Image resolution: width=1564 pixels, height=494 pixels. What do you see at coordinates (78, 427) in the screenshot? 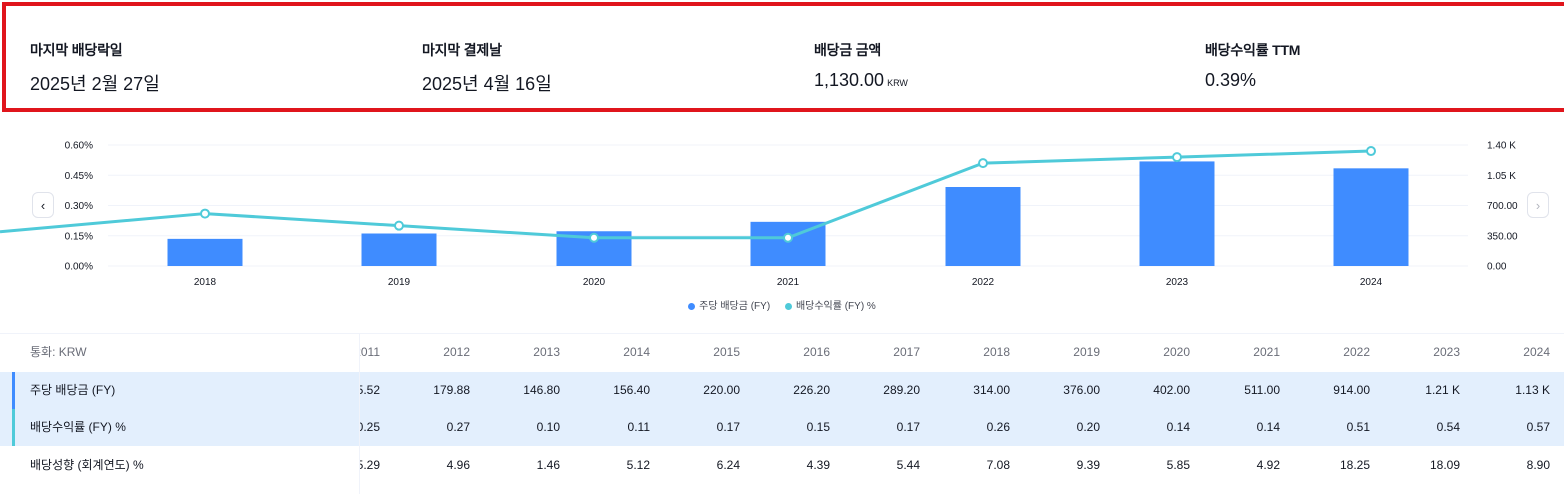
I see `row-label: 배당수익률 (FY) %` at bounding box center [78, 427].